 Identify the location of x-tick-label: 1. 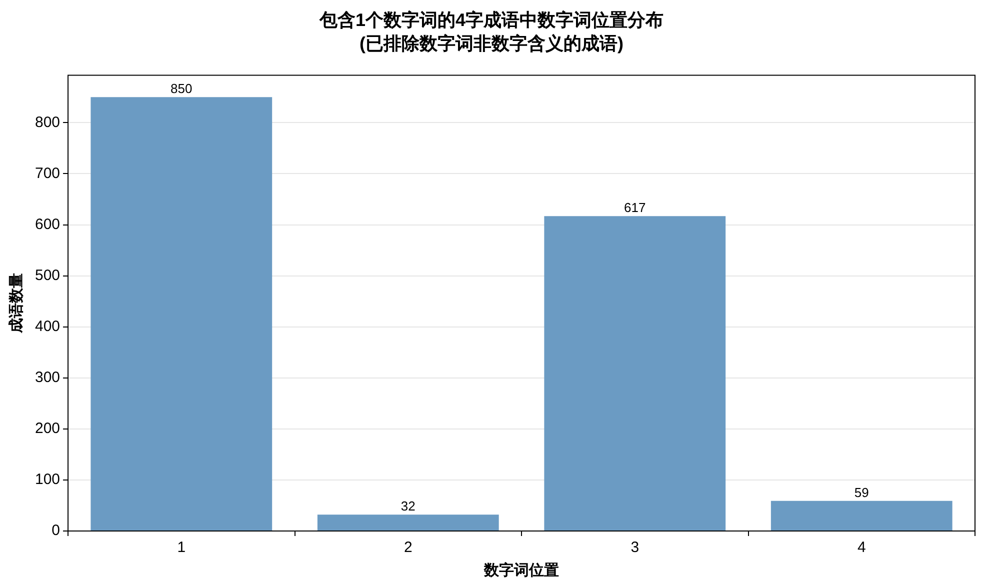
(181, 547).